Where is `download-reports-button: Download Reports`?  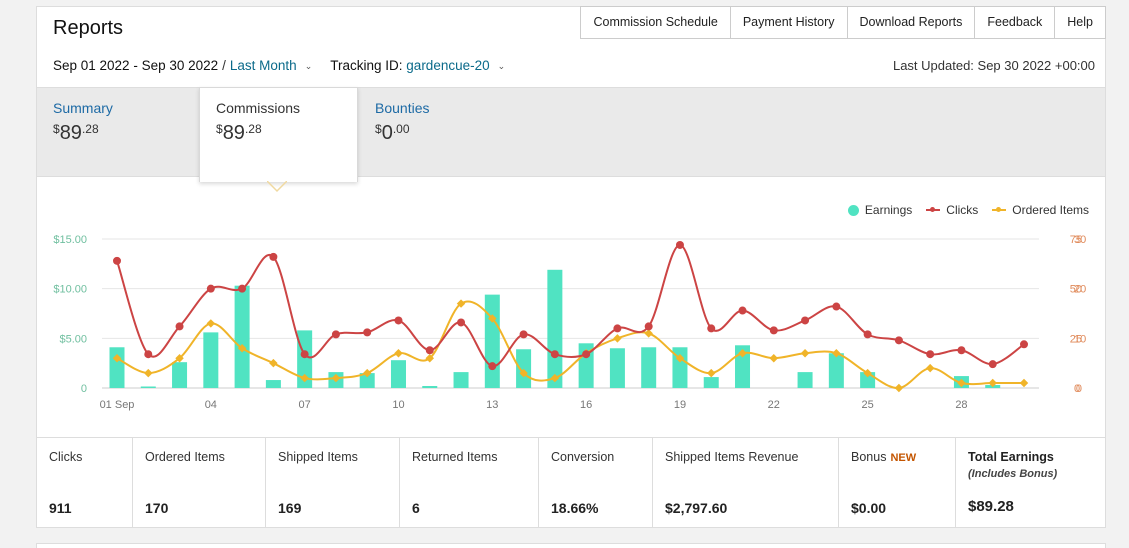 download-reports-button: Download Reports is located at coordinates (910, 22).